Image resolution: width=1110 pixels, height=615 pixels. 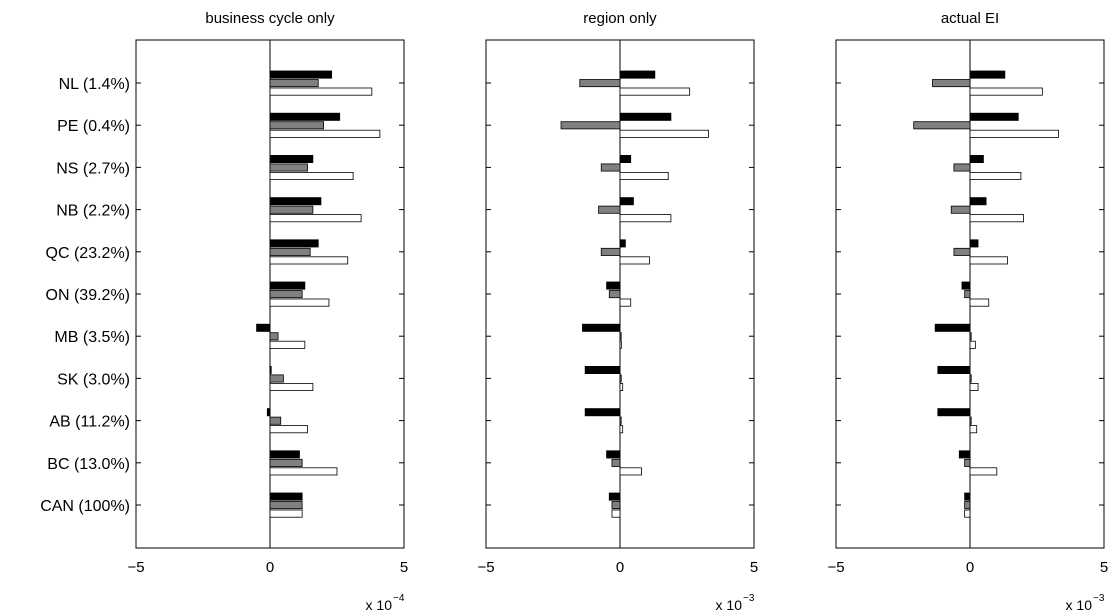 I want to click on category-label: CAN (100%), so click(x=85, y=506).